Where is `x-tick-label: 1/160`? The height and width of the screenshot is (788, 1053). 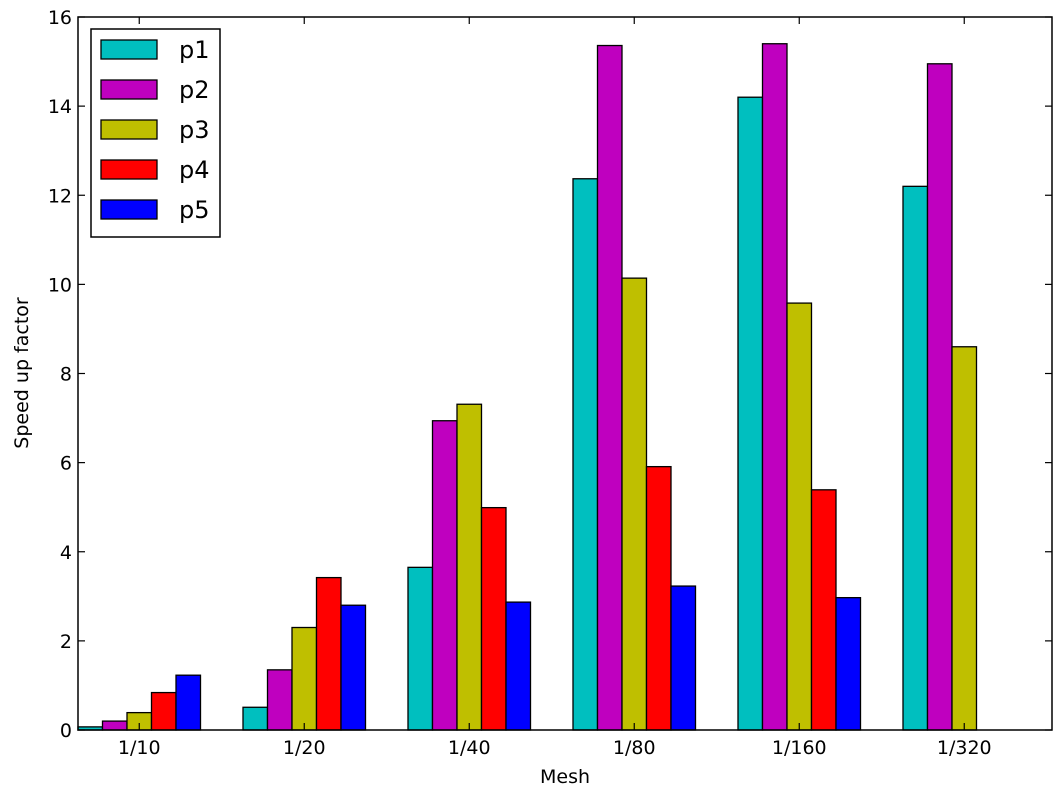 x-tick-label: 1/160 is located at coordinates (799, 748).